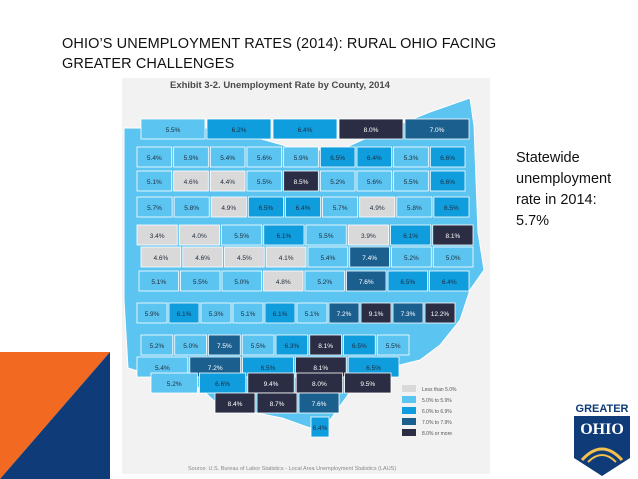 This screenshot has width=638, height=479. I want to click on county-rate-label: 8.1%, so click(325, 346).